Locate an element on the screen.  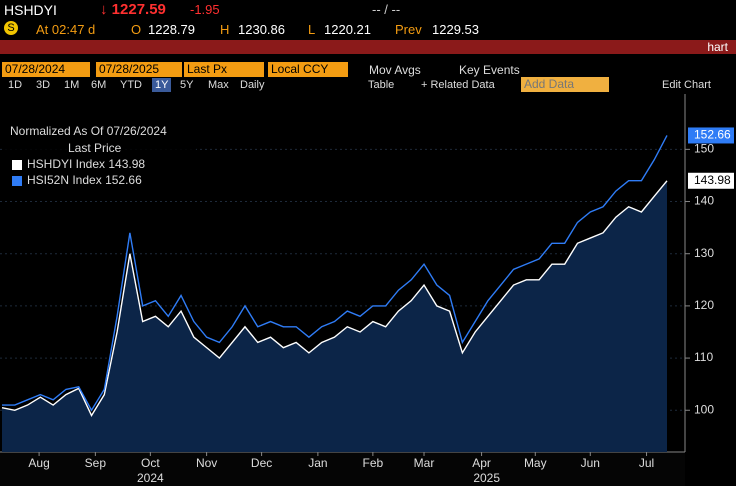
x-tick-label: Nov is located at coordinates (206, 463).